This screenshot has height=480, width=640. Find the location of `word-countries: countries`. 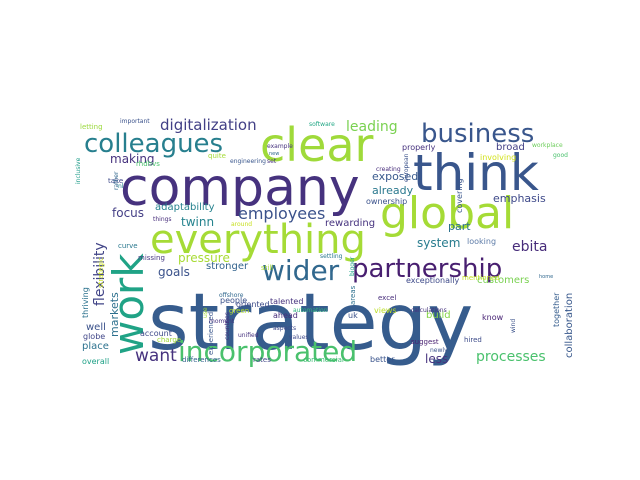

word-countries: countries is located at coordinates (227, 326).